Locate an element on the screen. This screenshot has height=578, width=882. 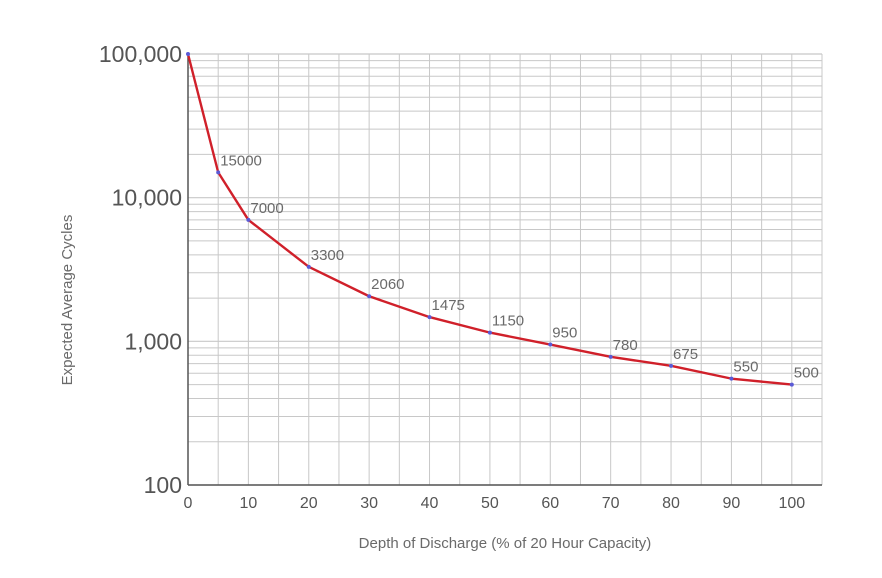
x-tick-label: 90 is located at coordinates (732, 503).